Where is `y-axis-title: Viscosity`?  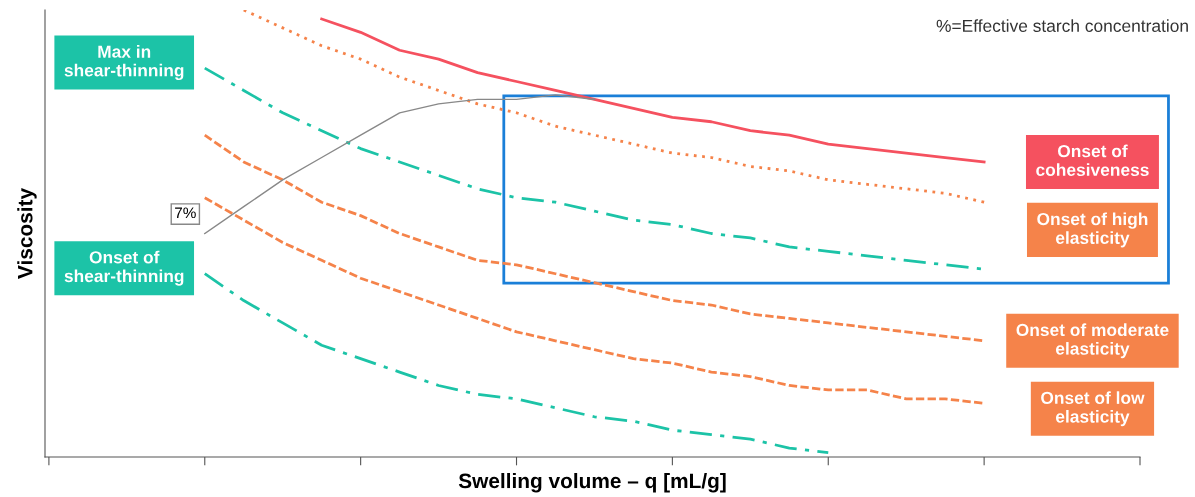
y-axis-title: Viscosity is located at coordinates (27, 233).